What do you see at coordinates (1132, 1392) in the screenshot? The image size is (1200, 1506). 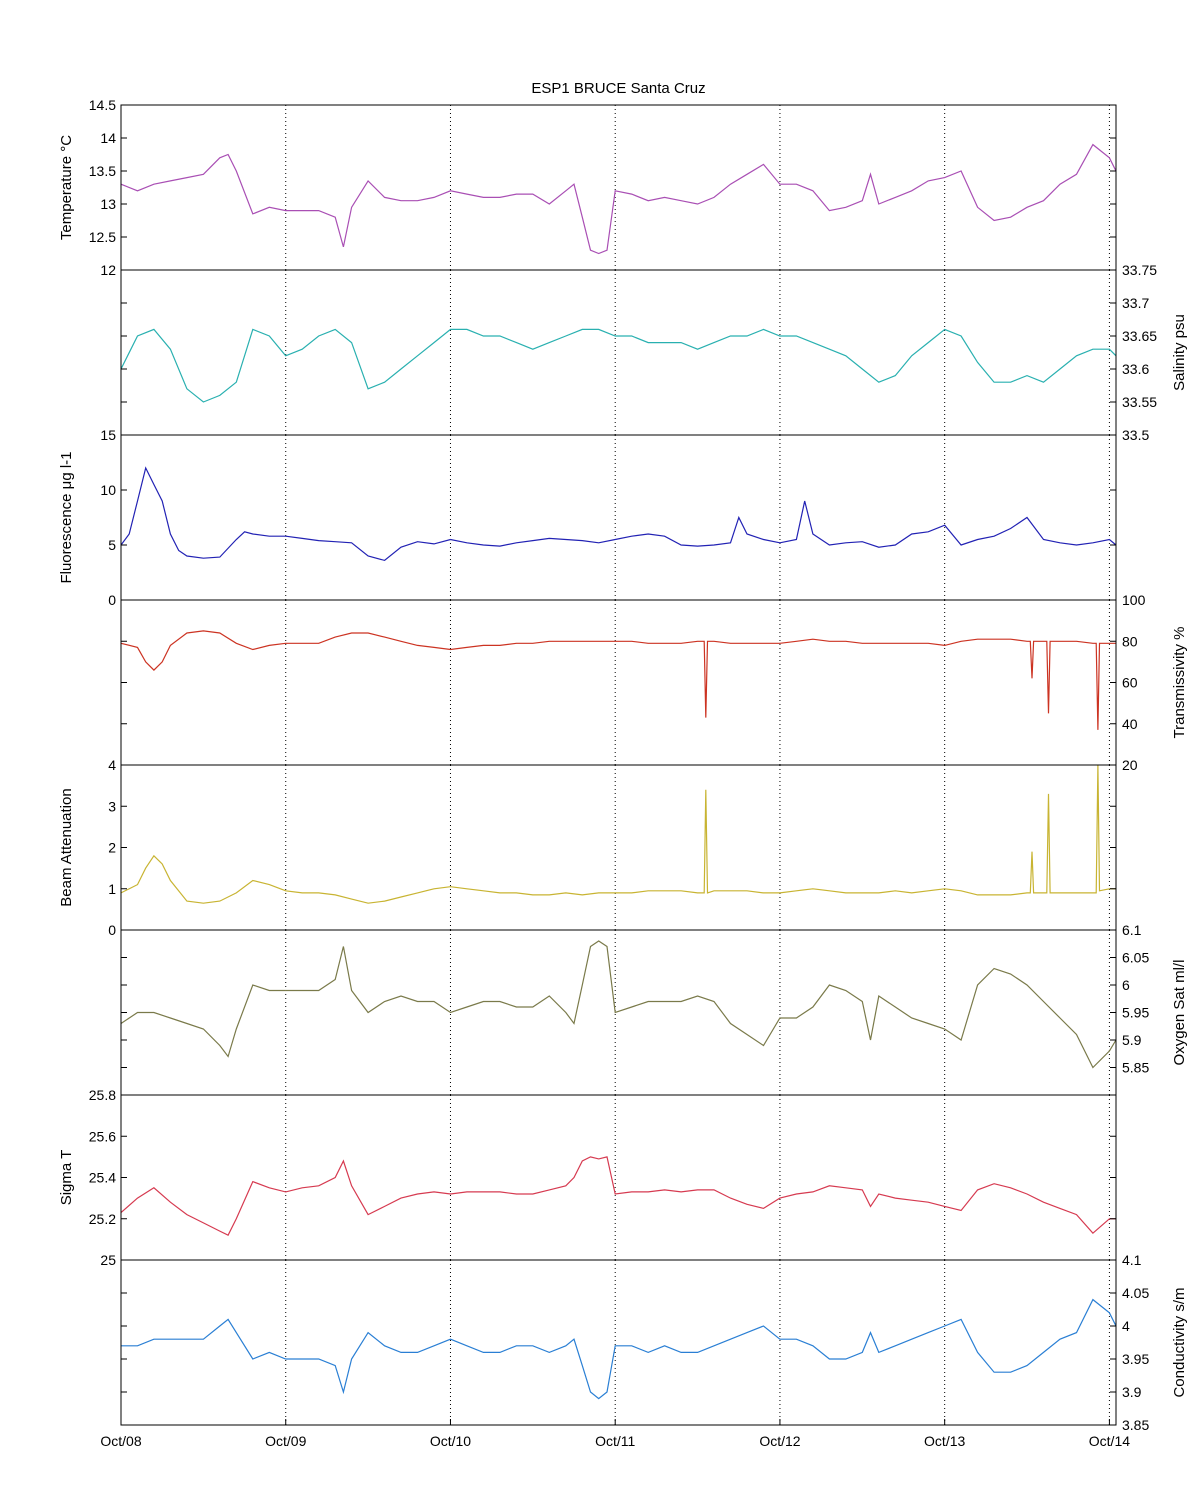 I see `y-tick-label: 3.9` at bounding box center [1132, 1392].